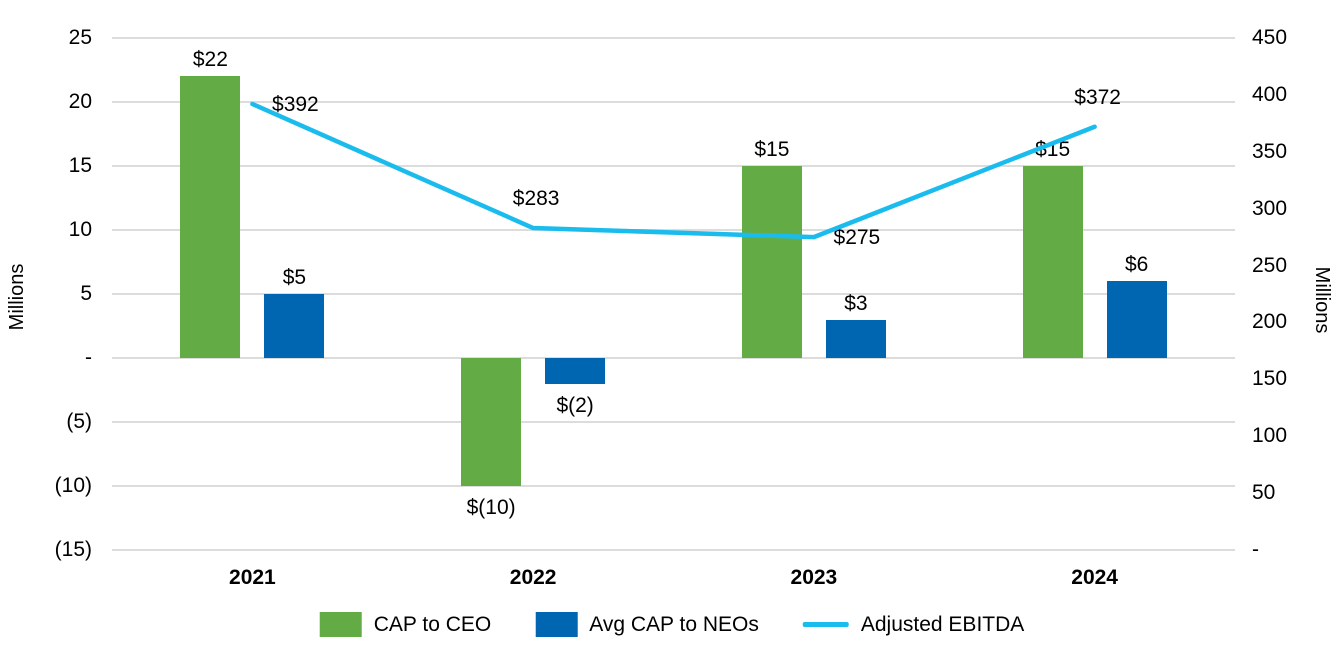 The image size is (1344, 672). What do you see at coordinates (80, 229) in the screenshot?
I see `left-axis-tick-label: 10` at bounding box center [80, 229].